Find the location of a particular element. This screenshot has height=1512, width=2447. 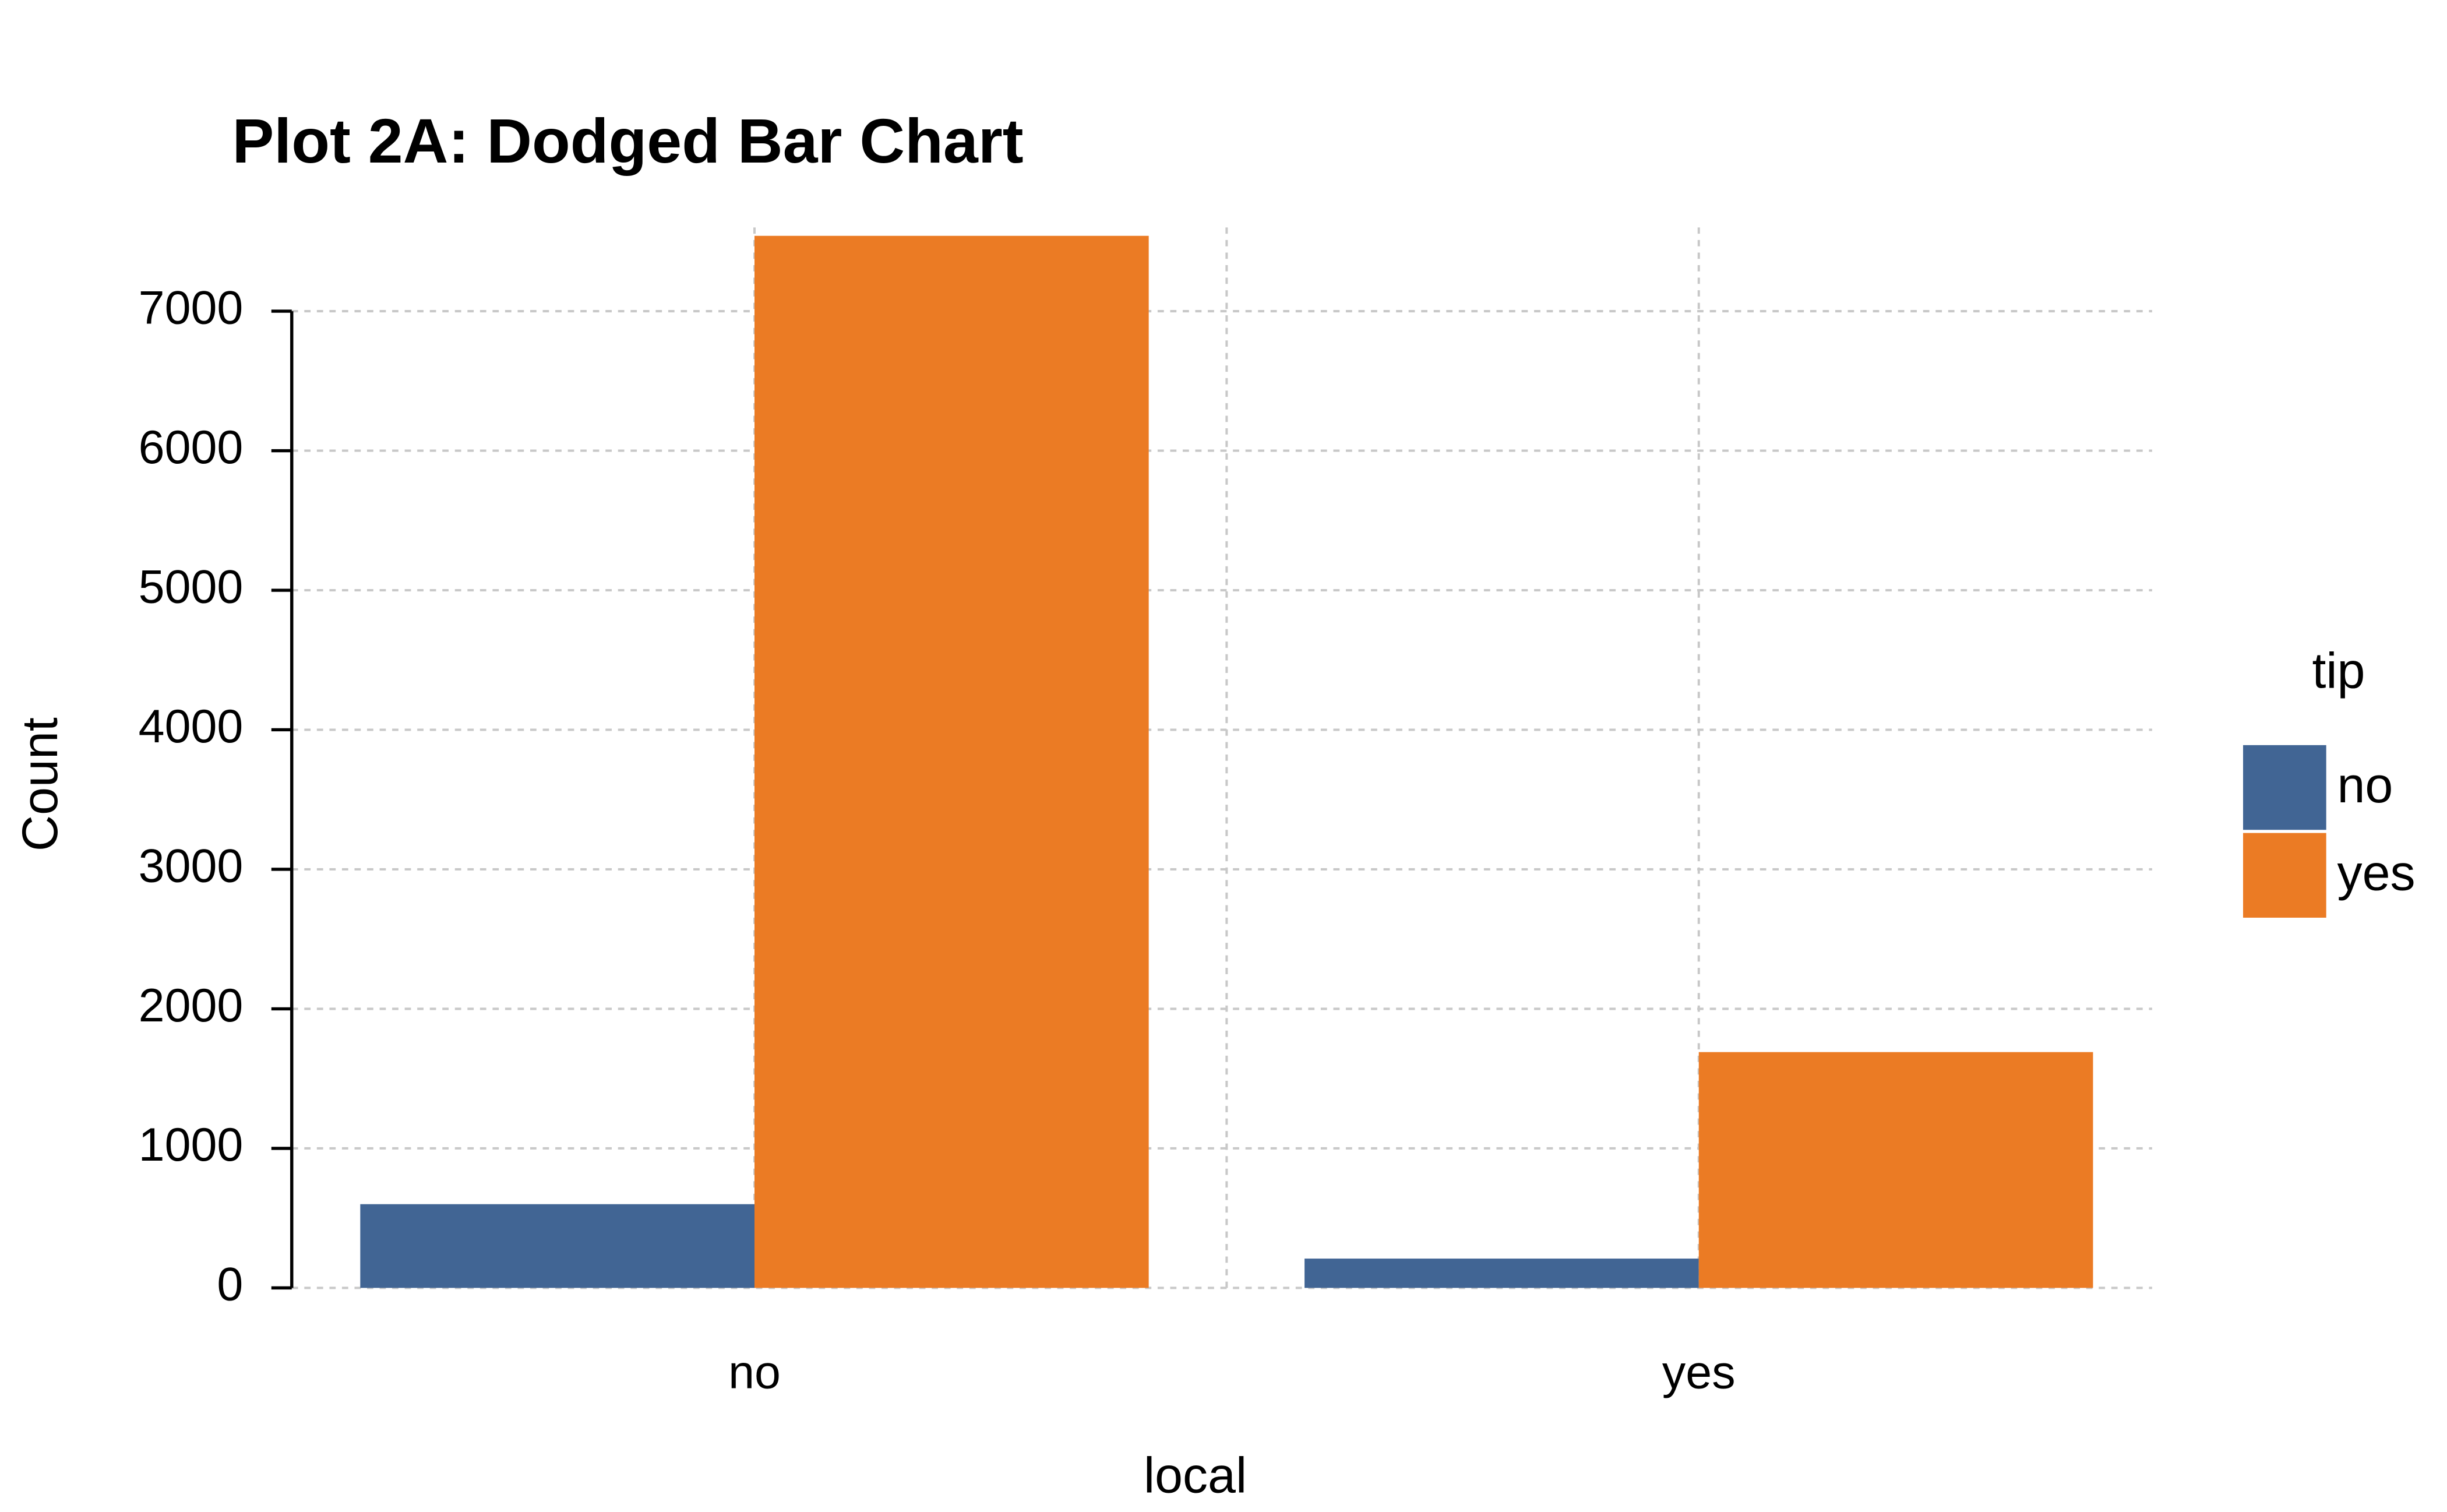

y-tick-label: 2000 is located at coordinates (191, 1005).